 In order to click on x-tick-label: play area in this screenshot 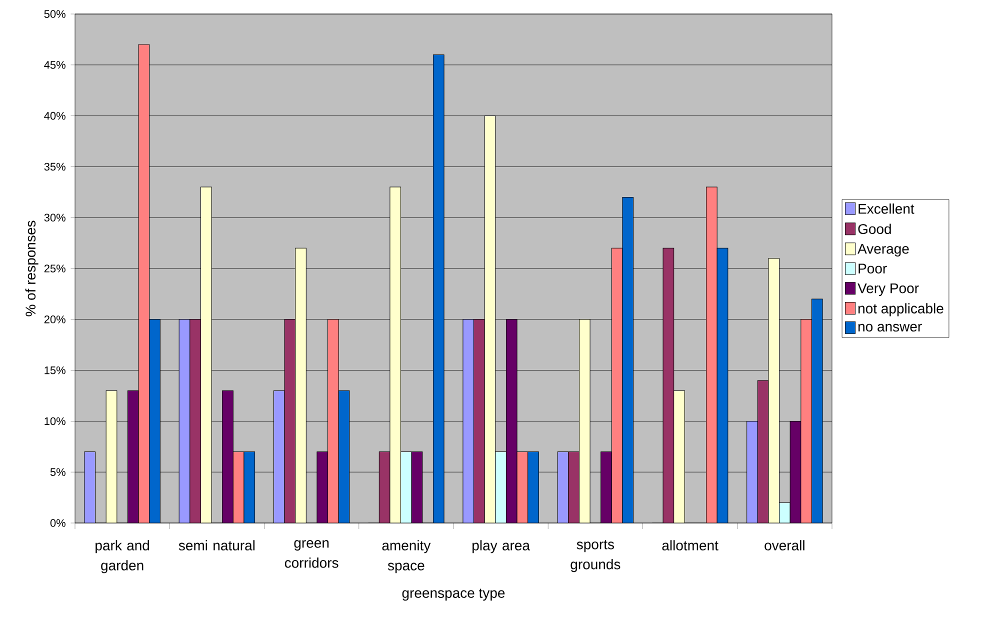, I will do `click(501, 547)`.